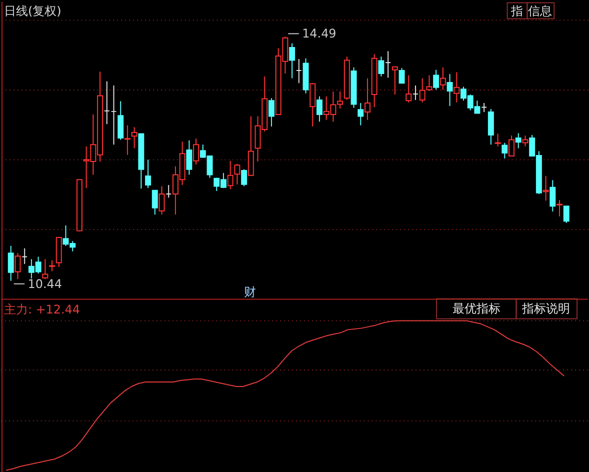  What do you see at coordinates (250, 291) in the screenshot?
I see `text: 财` at bounding box center [250, 291].